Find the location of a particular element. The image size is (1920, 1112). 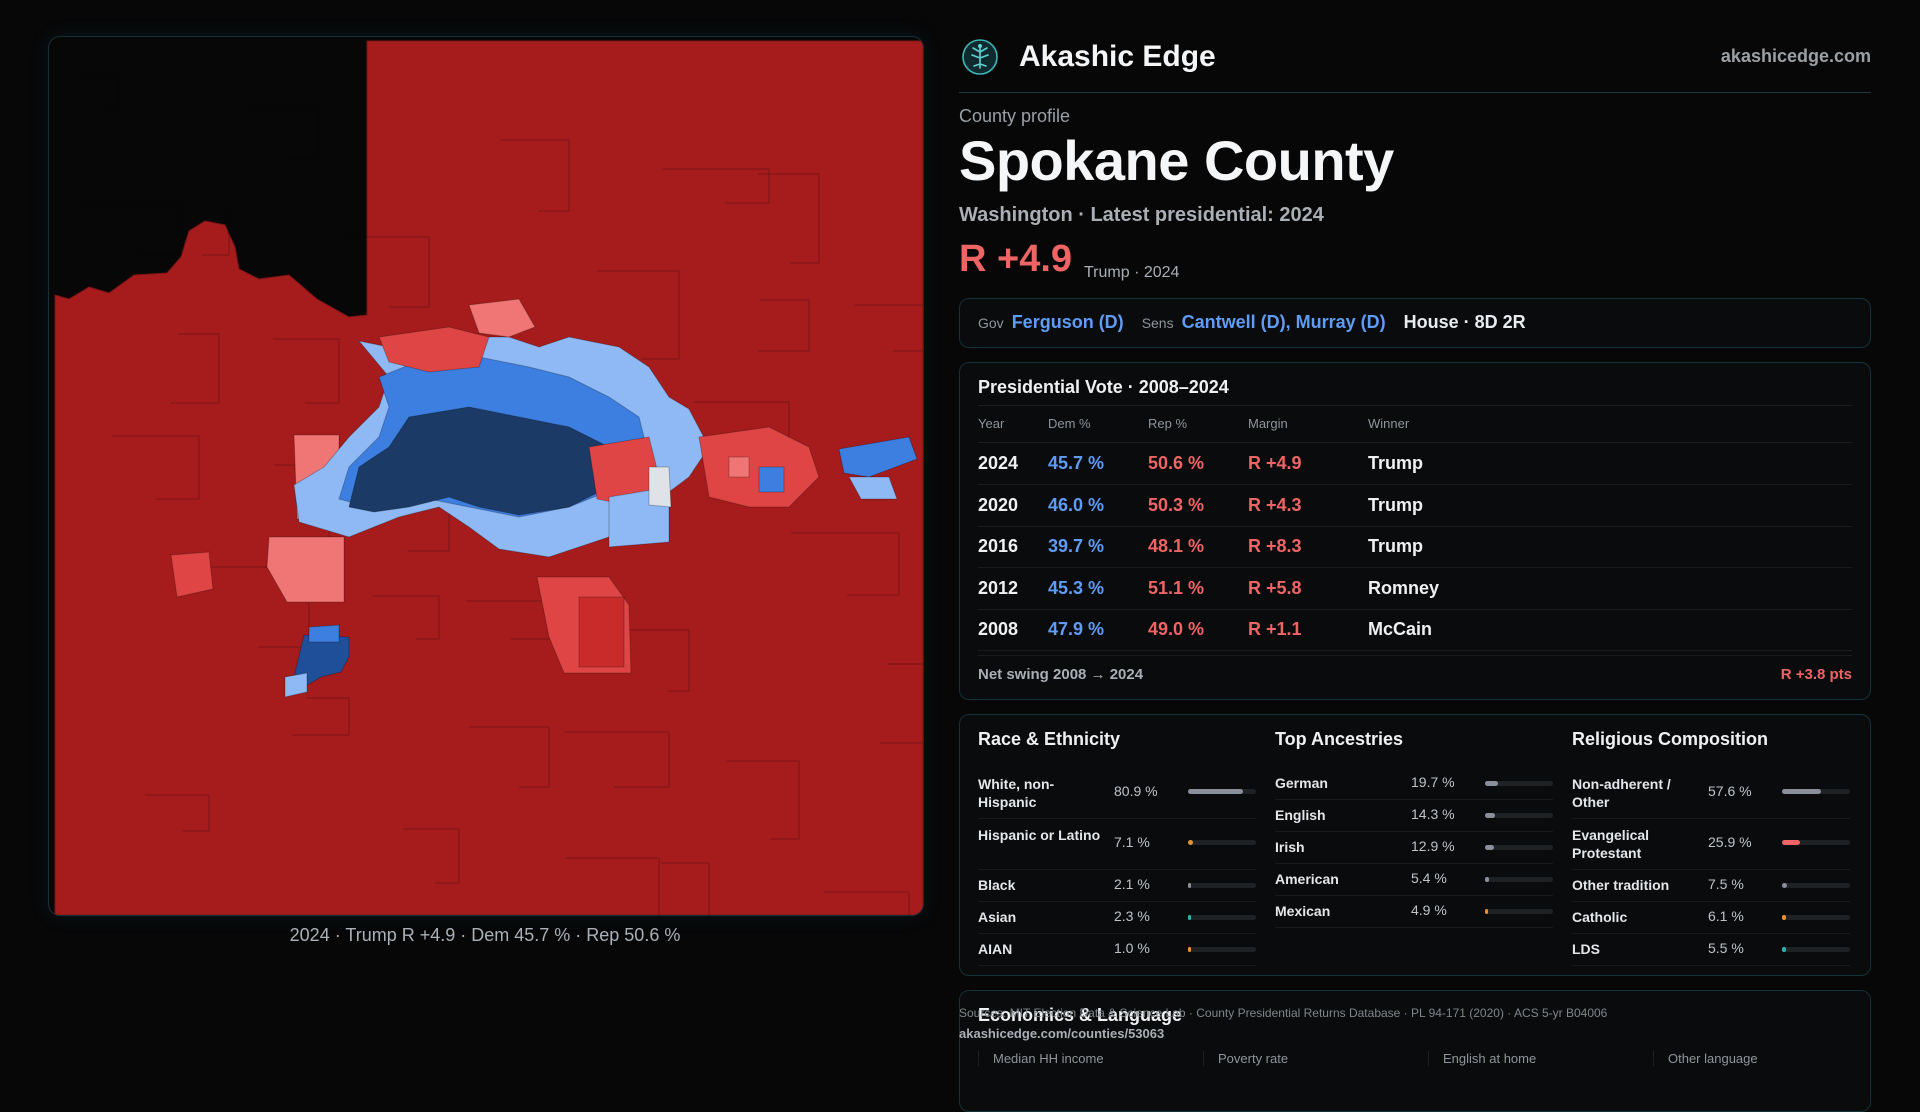

other-language-cell: Other language is located at coordinates (1760, 1058).